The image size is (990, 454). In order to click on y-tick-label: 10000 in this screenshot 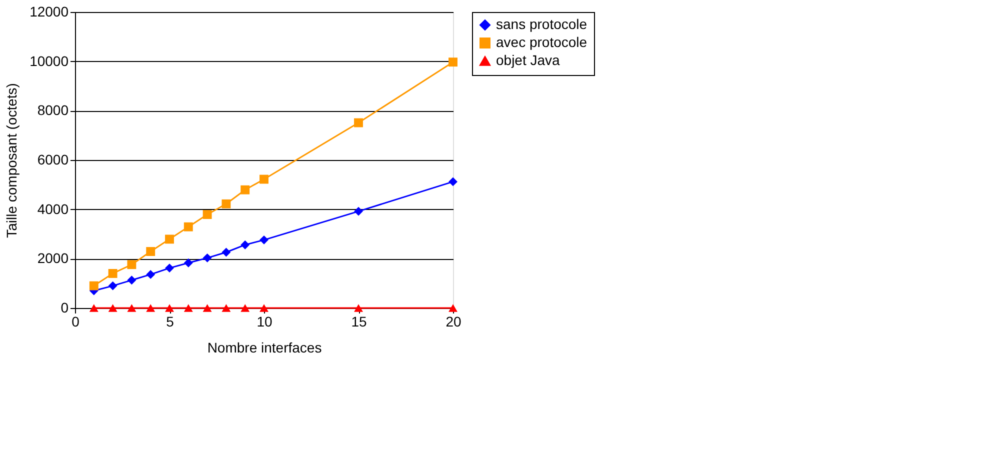, I will do `click(49, 60)`.